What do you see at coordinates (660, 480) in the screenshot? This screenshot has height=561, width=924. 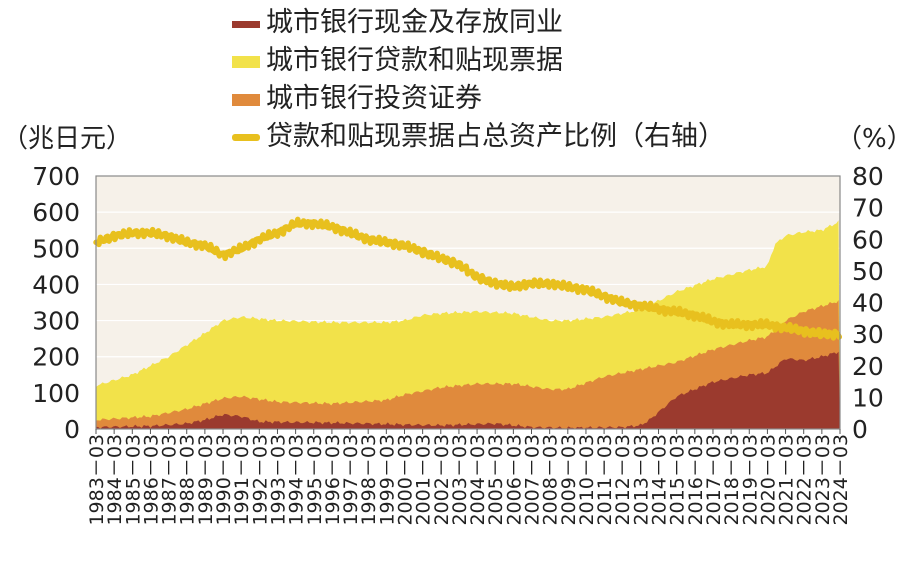 I see `x-tick-label: 2014－03` at bounding box center [660, 480].